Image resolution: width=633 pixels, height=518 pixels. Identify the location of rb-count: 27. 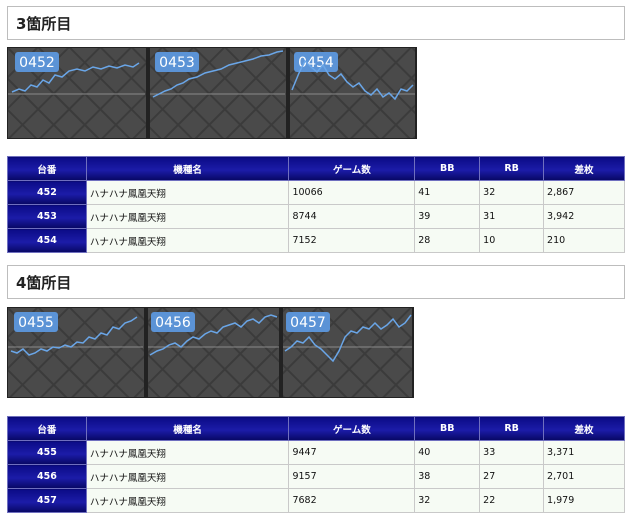
(512, 476).